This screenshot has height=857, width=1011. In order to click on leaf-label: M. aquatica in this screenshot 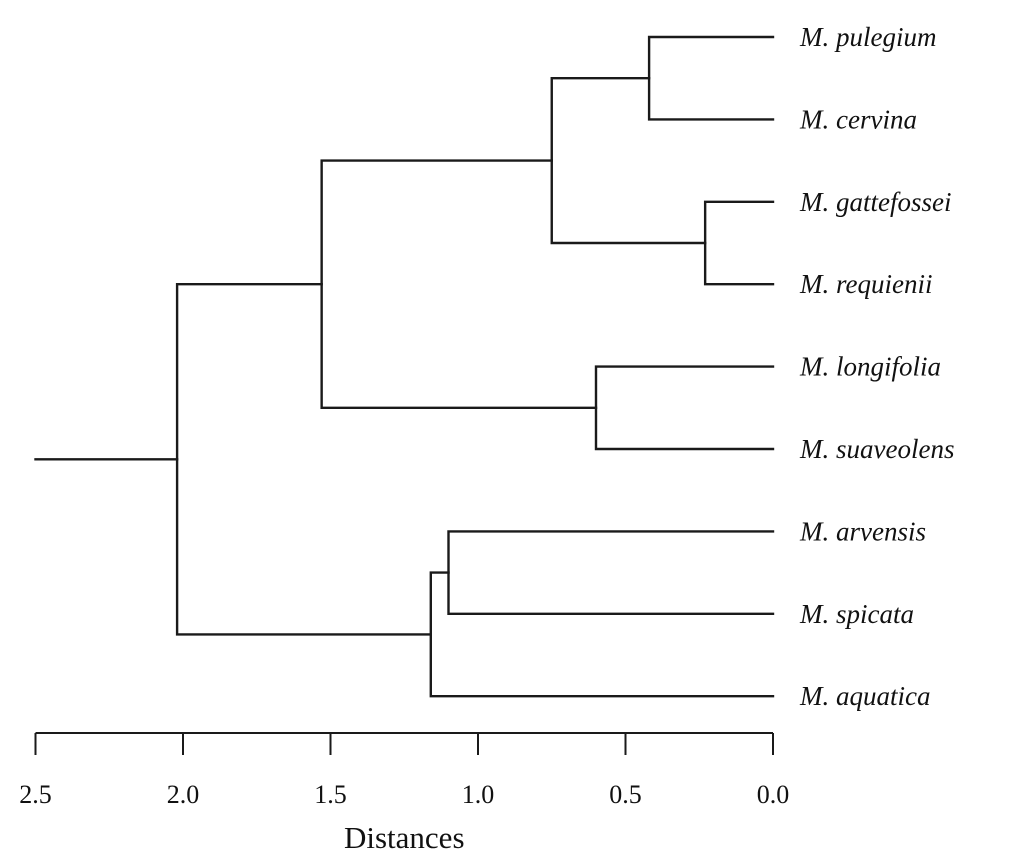, I will do `click(864, 696)`.